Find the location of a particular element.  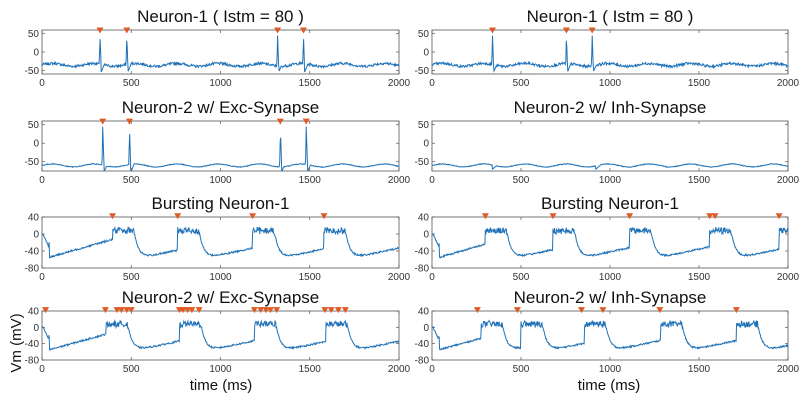

x-axis-label-left: time (ms) is located at coordinates (221, 385).